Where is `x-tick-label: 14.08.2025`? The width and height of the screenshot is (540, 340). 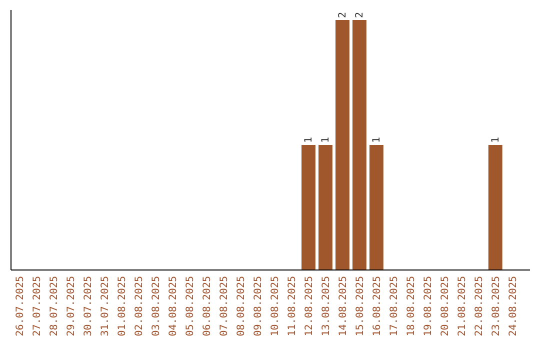
x-tick-label: 14.08.2025 is located at coordinates (343, 306).